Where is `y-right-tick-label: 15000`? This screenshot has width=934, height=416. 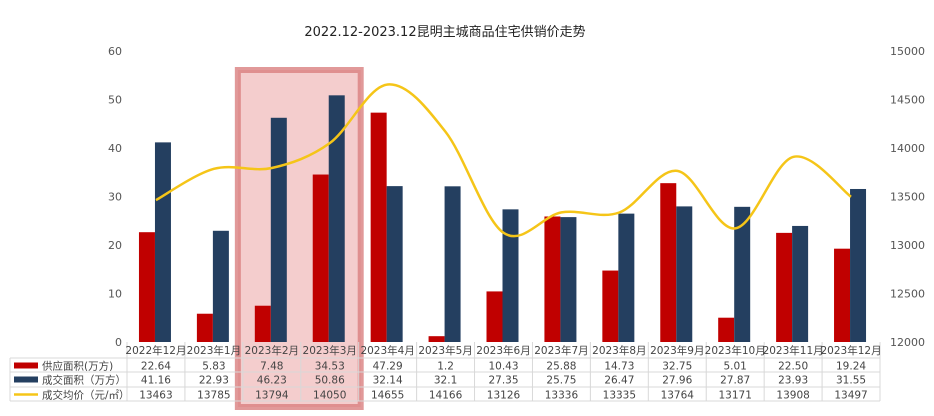 y-right-tick-label: 15000 is located at coordinates (907, 51).